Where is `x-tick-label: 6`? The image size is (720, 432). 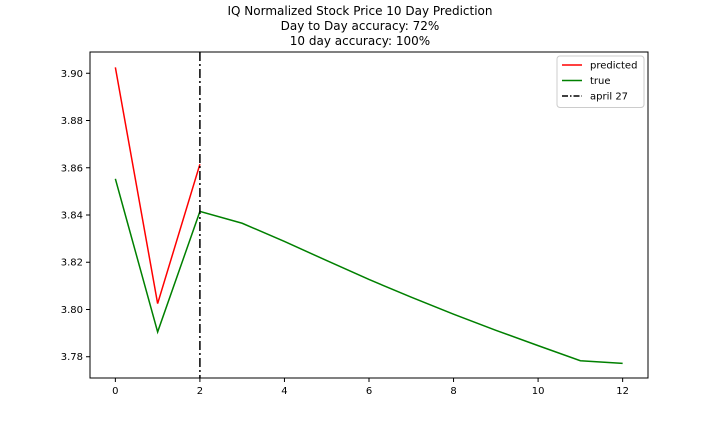
x-tick-label: 6 is located at coordinates (369, 391).